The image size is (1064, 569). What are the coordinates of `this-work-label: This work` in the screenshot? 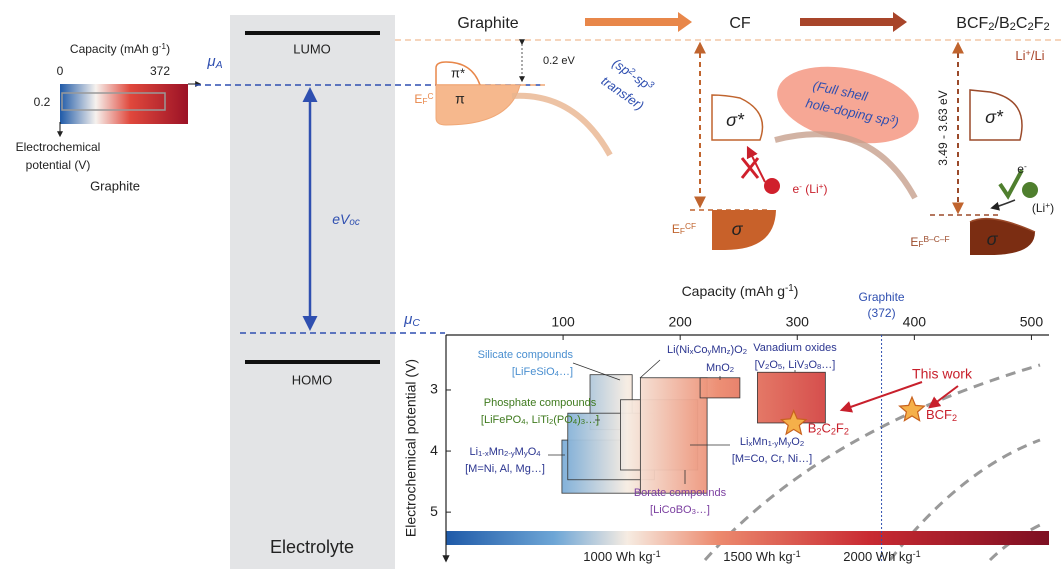 It's located at (942, 374).